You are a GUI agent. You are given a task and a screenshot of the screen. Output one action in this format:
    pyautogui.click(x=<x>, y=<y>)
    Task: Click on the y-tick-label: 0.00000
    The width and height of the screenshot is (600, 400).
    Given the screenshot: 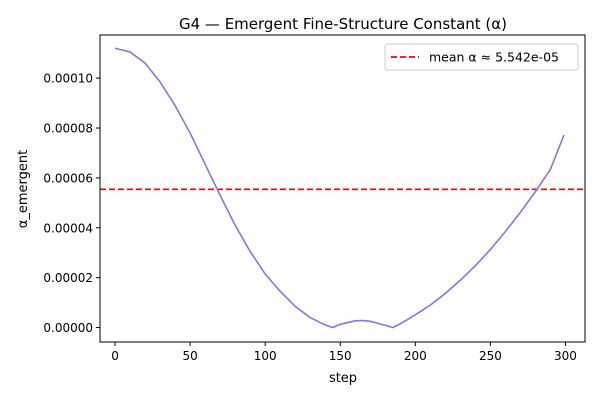 What is the action you would take?
    pyautogui.click(x=68, y=328)
    